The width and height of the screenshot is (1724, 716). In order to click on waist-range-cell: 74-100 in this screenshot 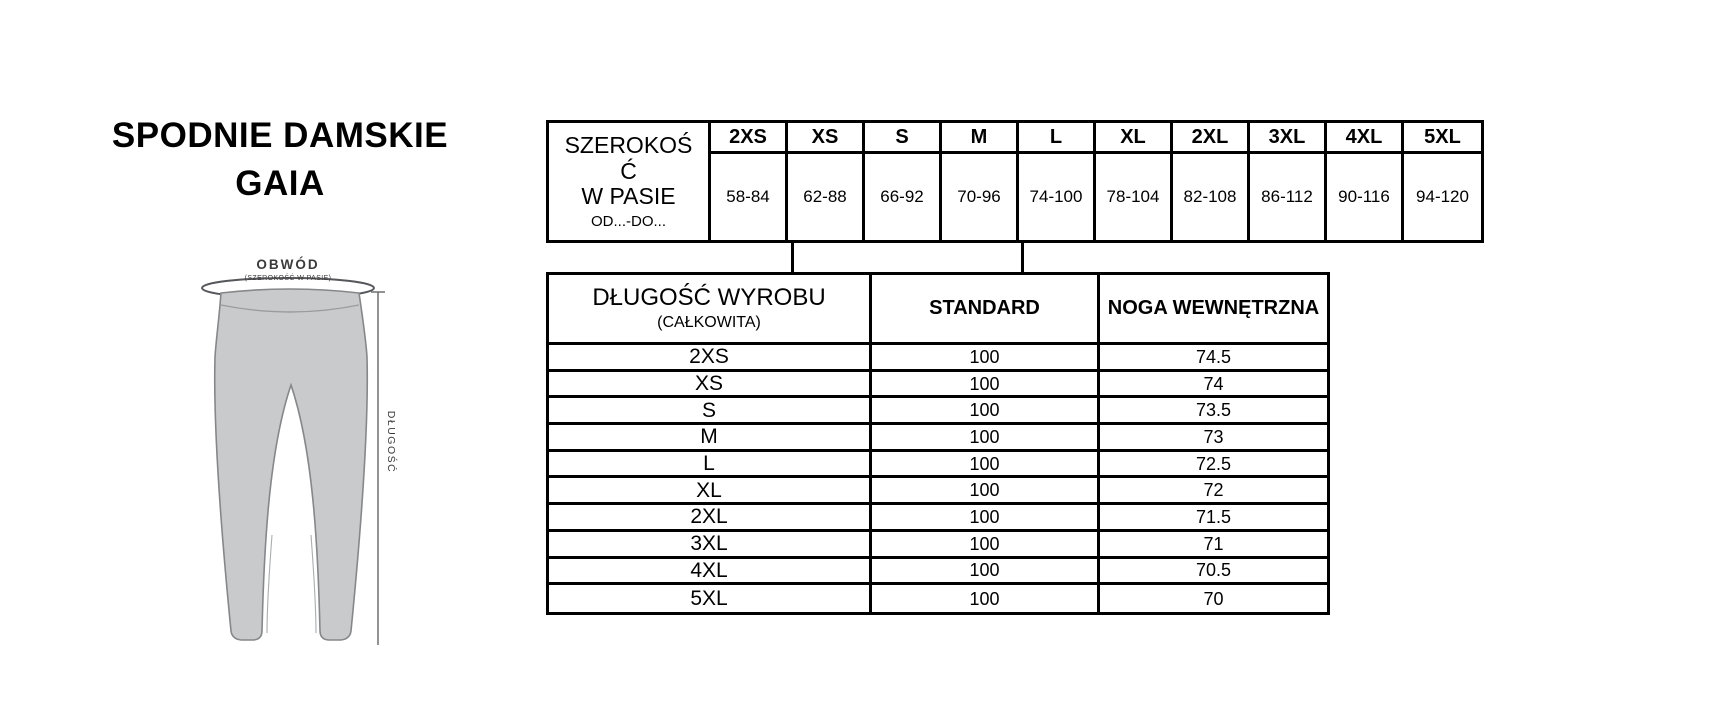, I will do `click(1057, 197)`.